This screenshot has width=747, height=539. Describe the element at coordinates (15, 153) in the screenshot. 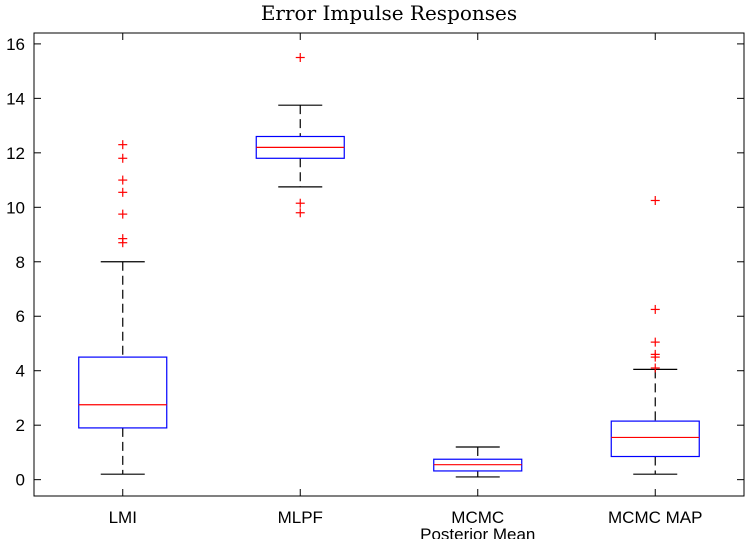

I see `y-tick-label: 12` at that location.